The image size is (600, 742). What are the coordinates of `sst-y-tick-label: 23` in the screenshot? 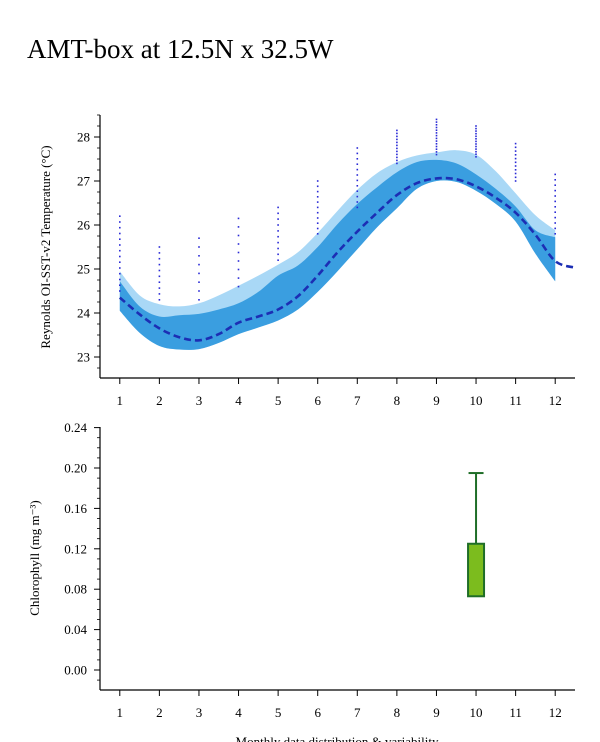 It's located at (83, 357).